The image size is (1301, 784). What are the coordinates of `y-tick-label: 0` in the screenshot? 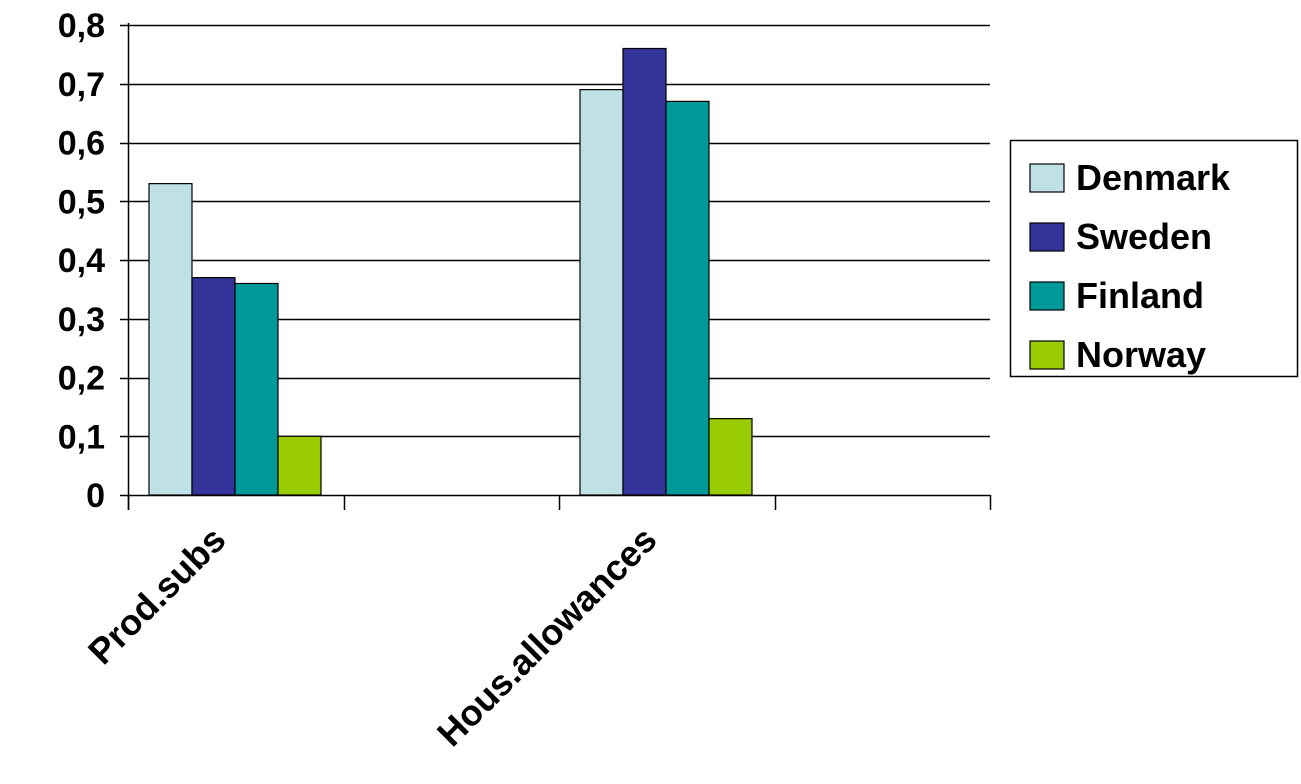 It's located at (95, 496).